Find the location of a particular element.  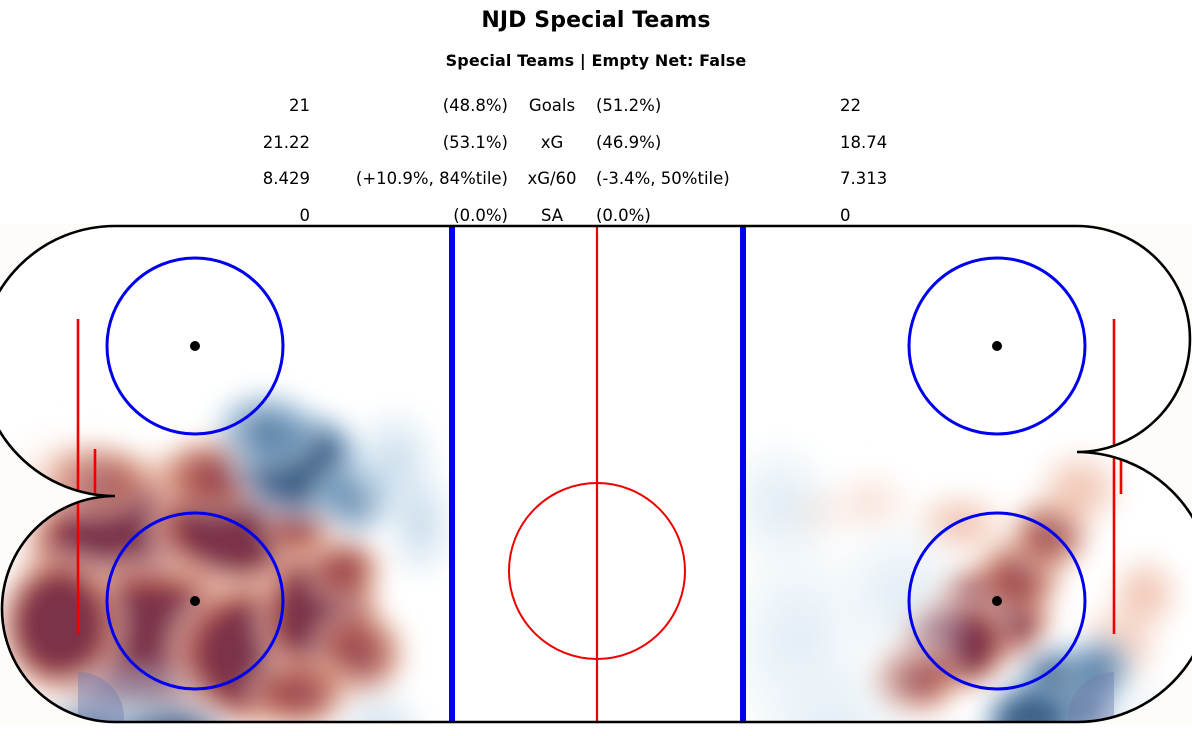

center-circle is located at coordinates (597, 571).